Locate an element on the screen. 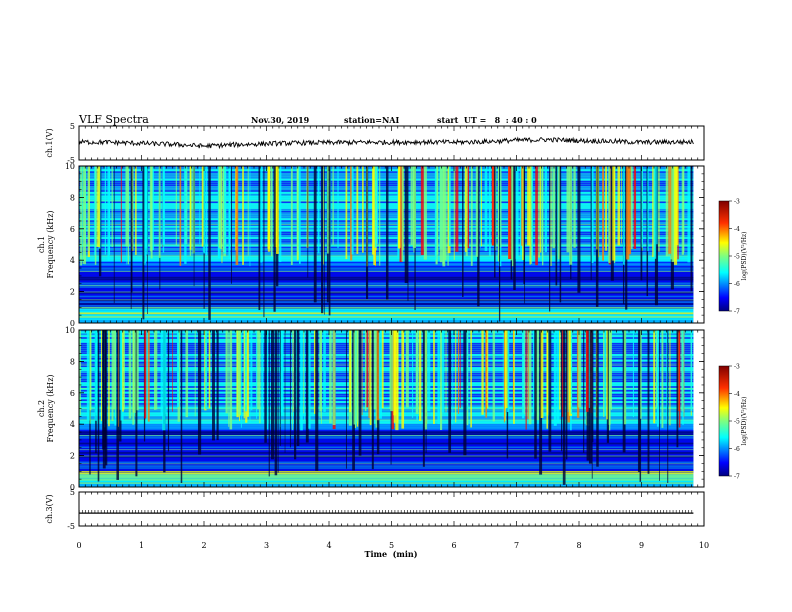  x-tick-label: 6 is located at coordinates (453, 545).